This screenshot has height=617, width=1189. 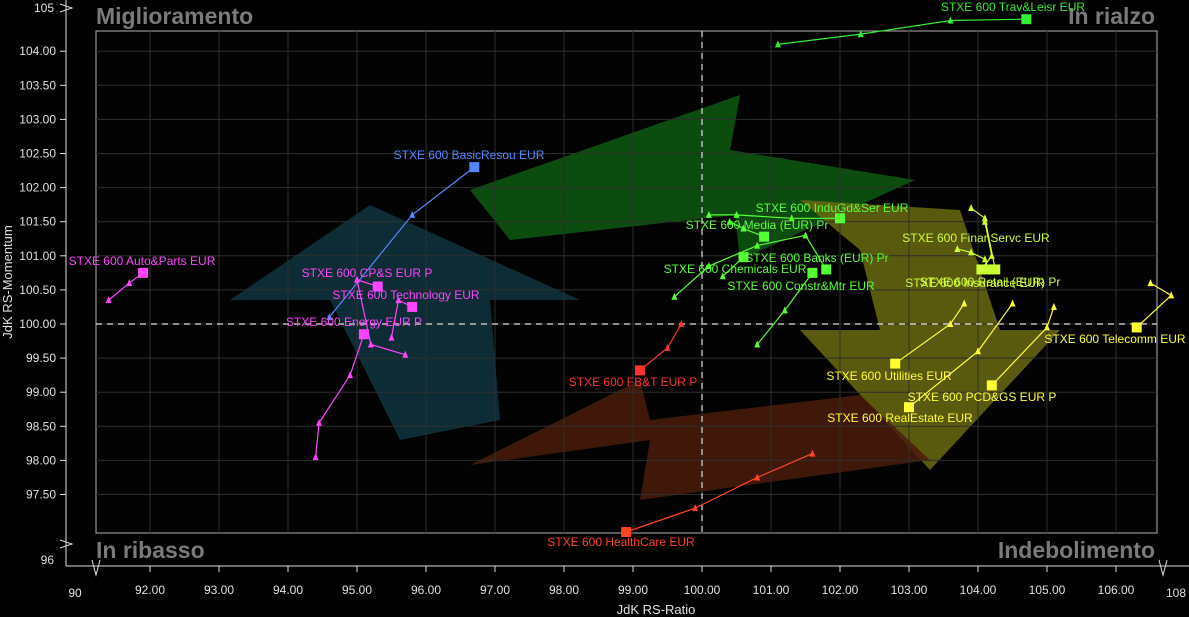 What do you see at coordinates (909, 590) in the screenshot?
I see `x-tick-label: 103.00` at bounding box center [909, 590].